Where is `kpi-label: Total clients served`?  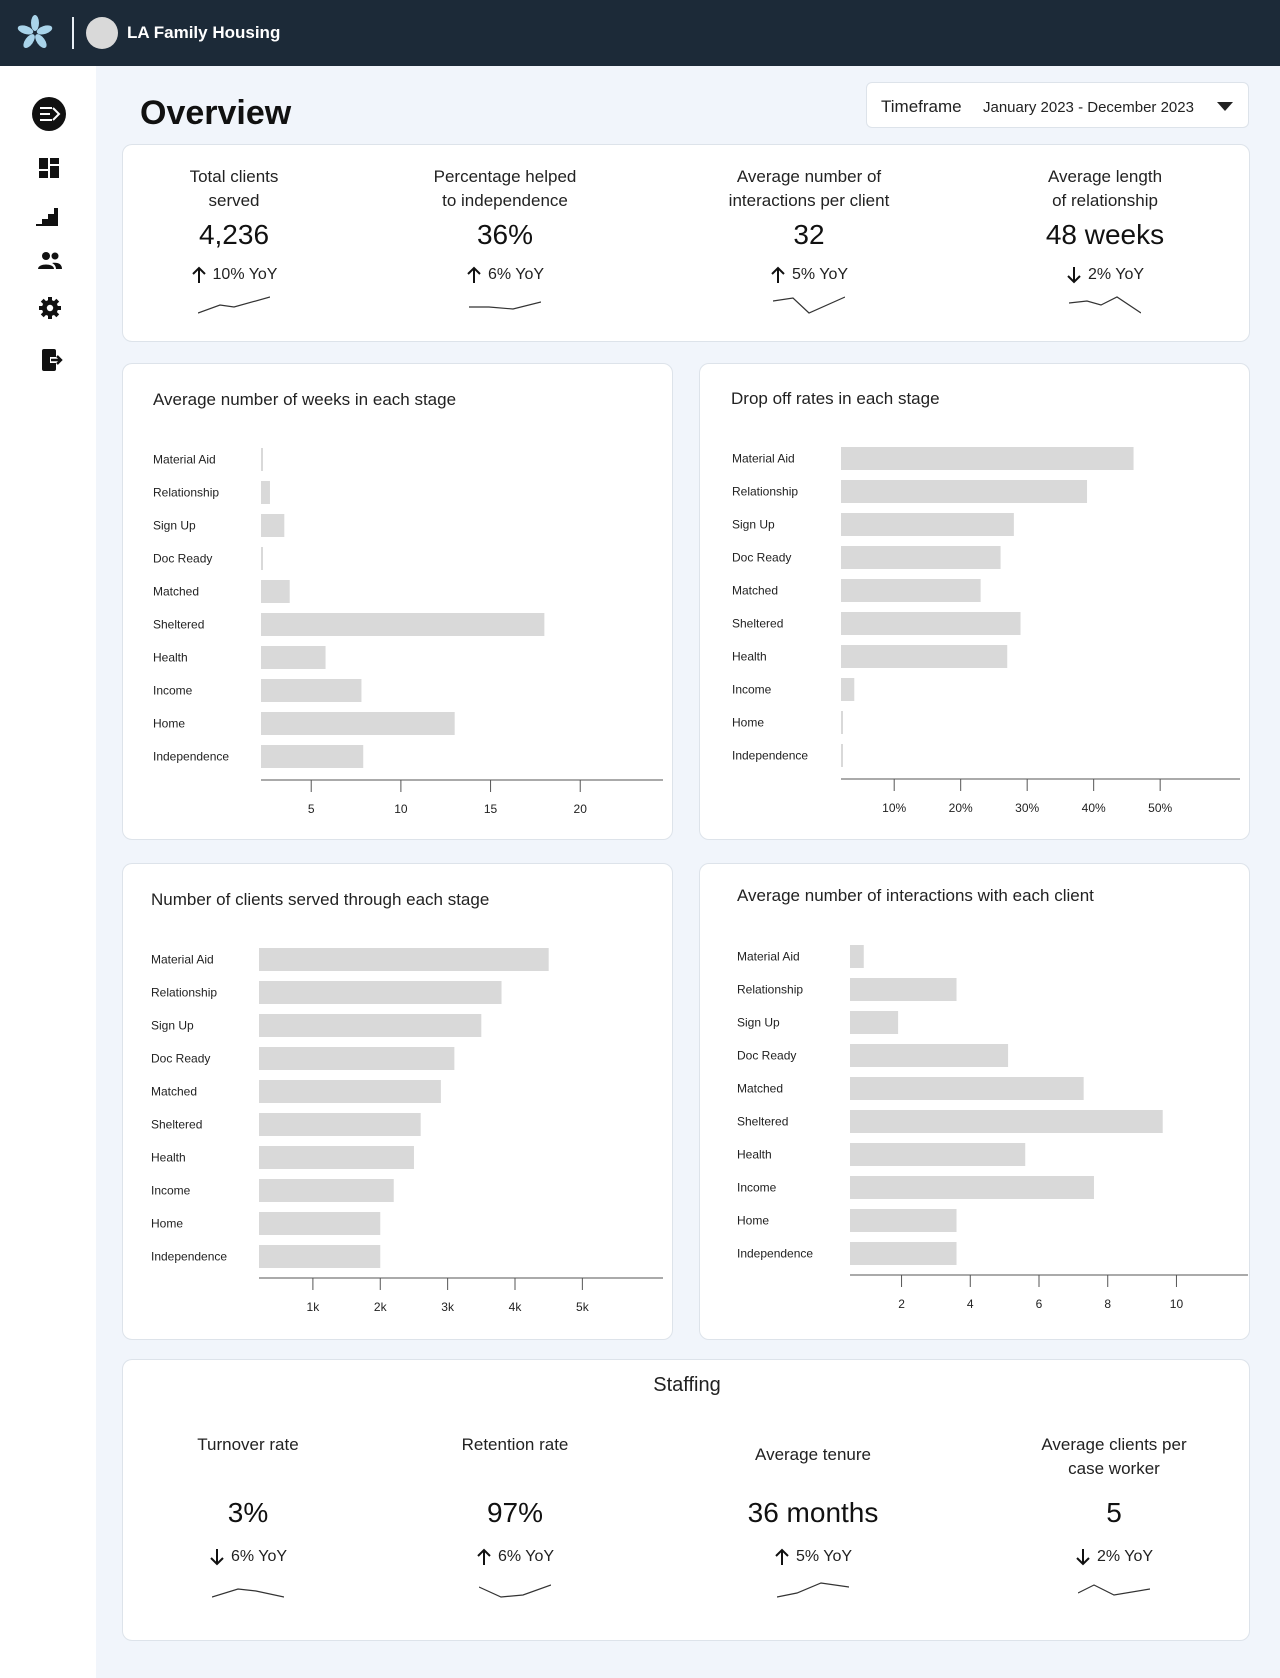
kpi-label: Total clients served is located at coordinates (234, 189).